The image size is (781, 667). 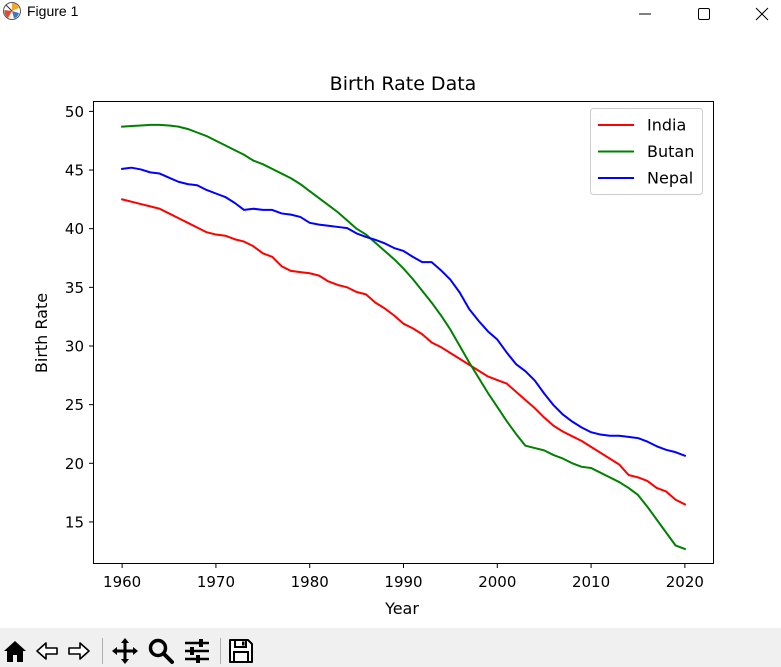 I want to click on maximize-button, so click(x=704, y=13).